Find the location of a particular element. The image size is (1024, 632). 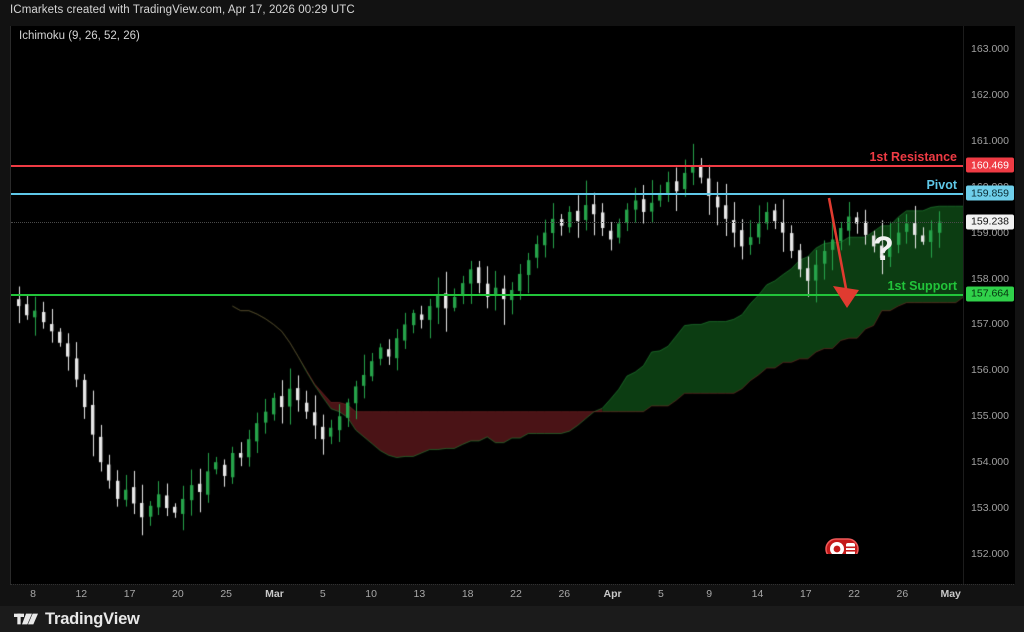

price-pill-current: 159.238 is located at coordinates (990, 222).